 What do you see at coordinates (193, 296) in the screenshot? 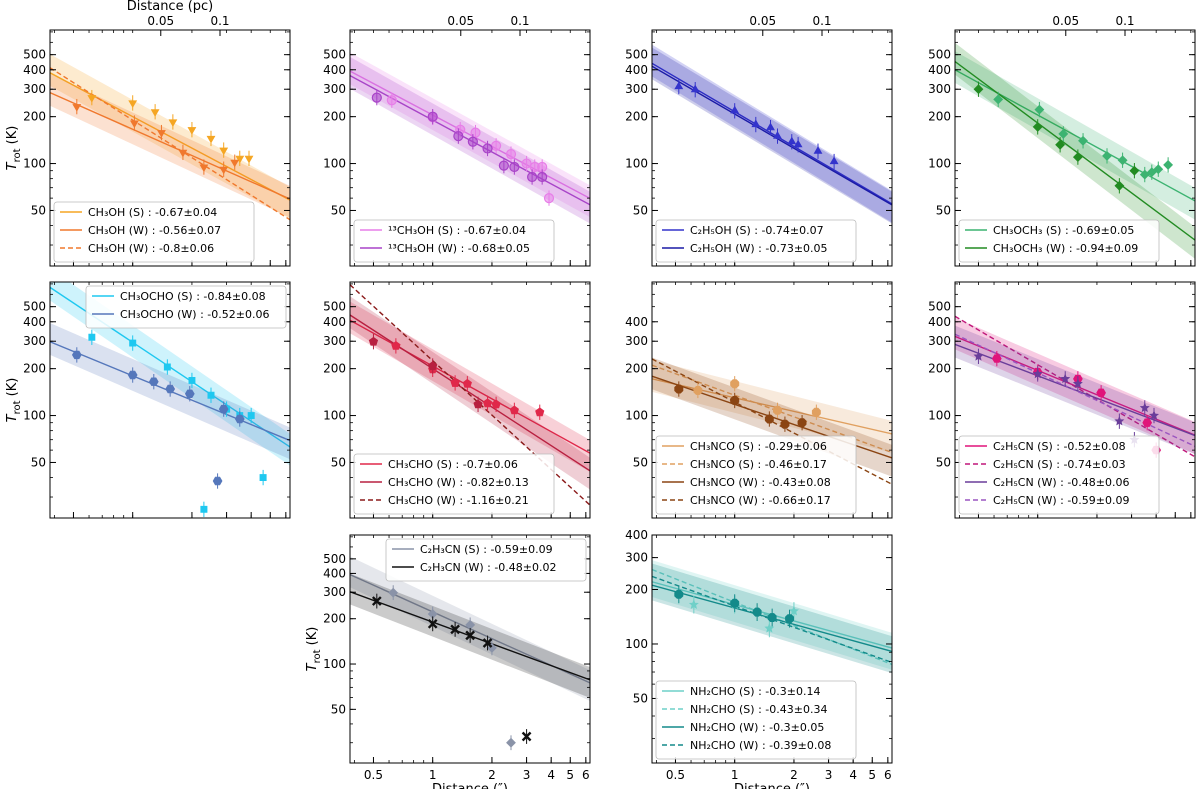
I see `legend-entry: CH₃OCHO (S) : -0.84±0.08` at bounding box center [193, 296].